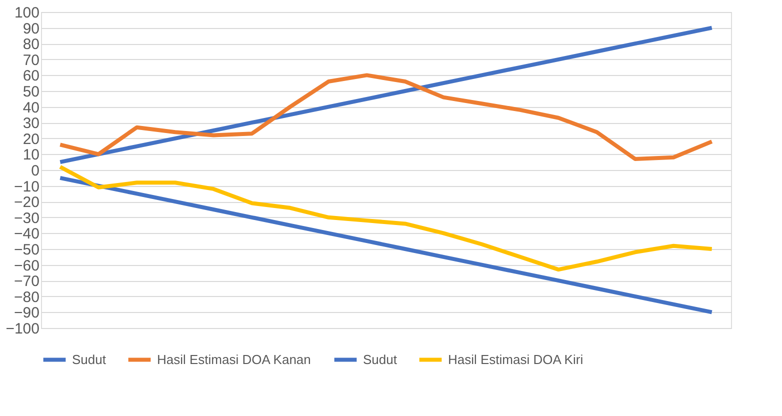 The height and width of the screenshot is (416, 782). What do you see at coordinates (31, 76) in the screenshot?
I see `y-tick-label: 60` at bounding box center [31, 76].